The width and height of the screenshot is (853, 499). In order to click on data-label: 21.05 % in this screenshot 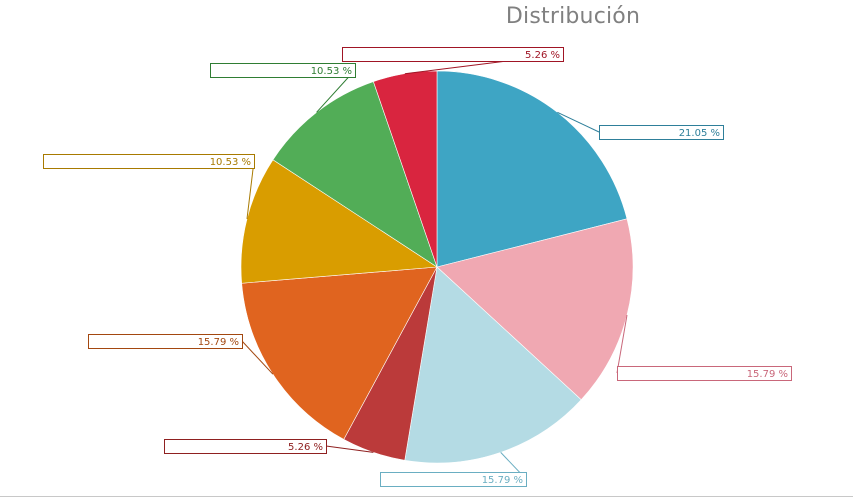, I will do `click(699, 133)`.